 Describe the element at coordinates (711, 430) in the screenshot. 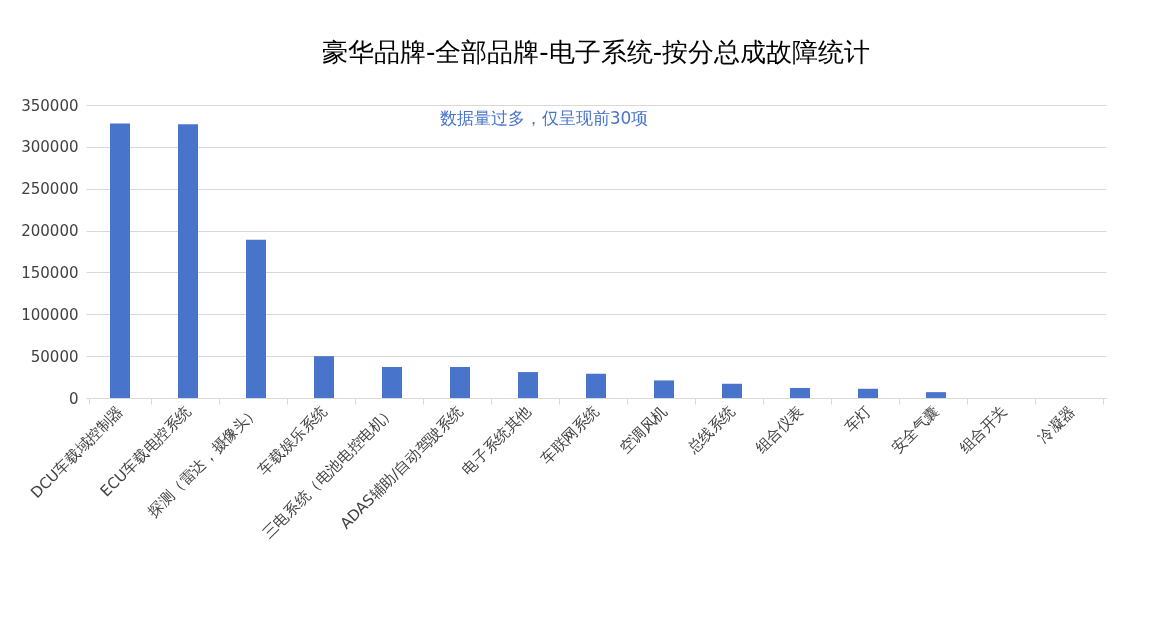

I see `x-tick-label: 总线系统` at that location.